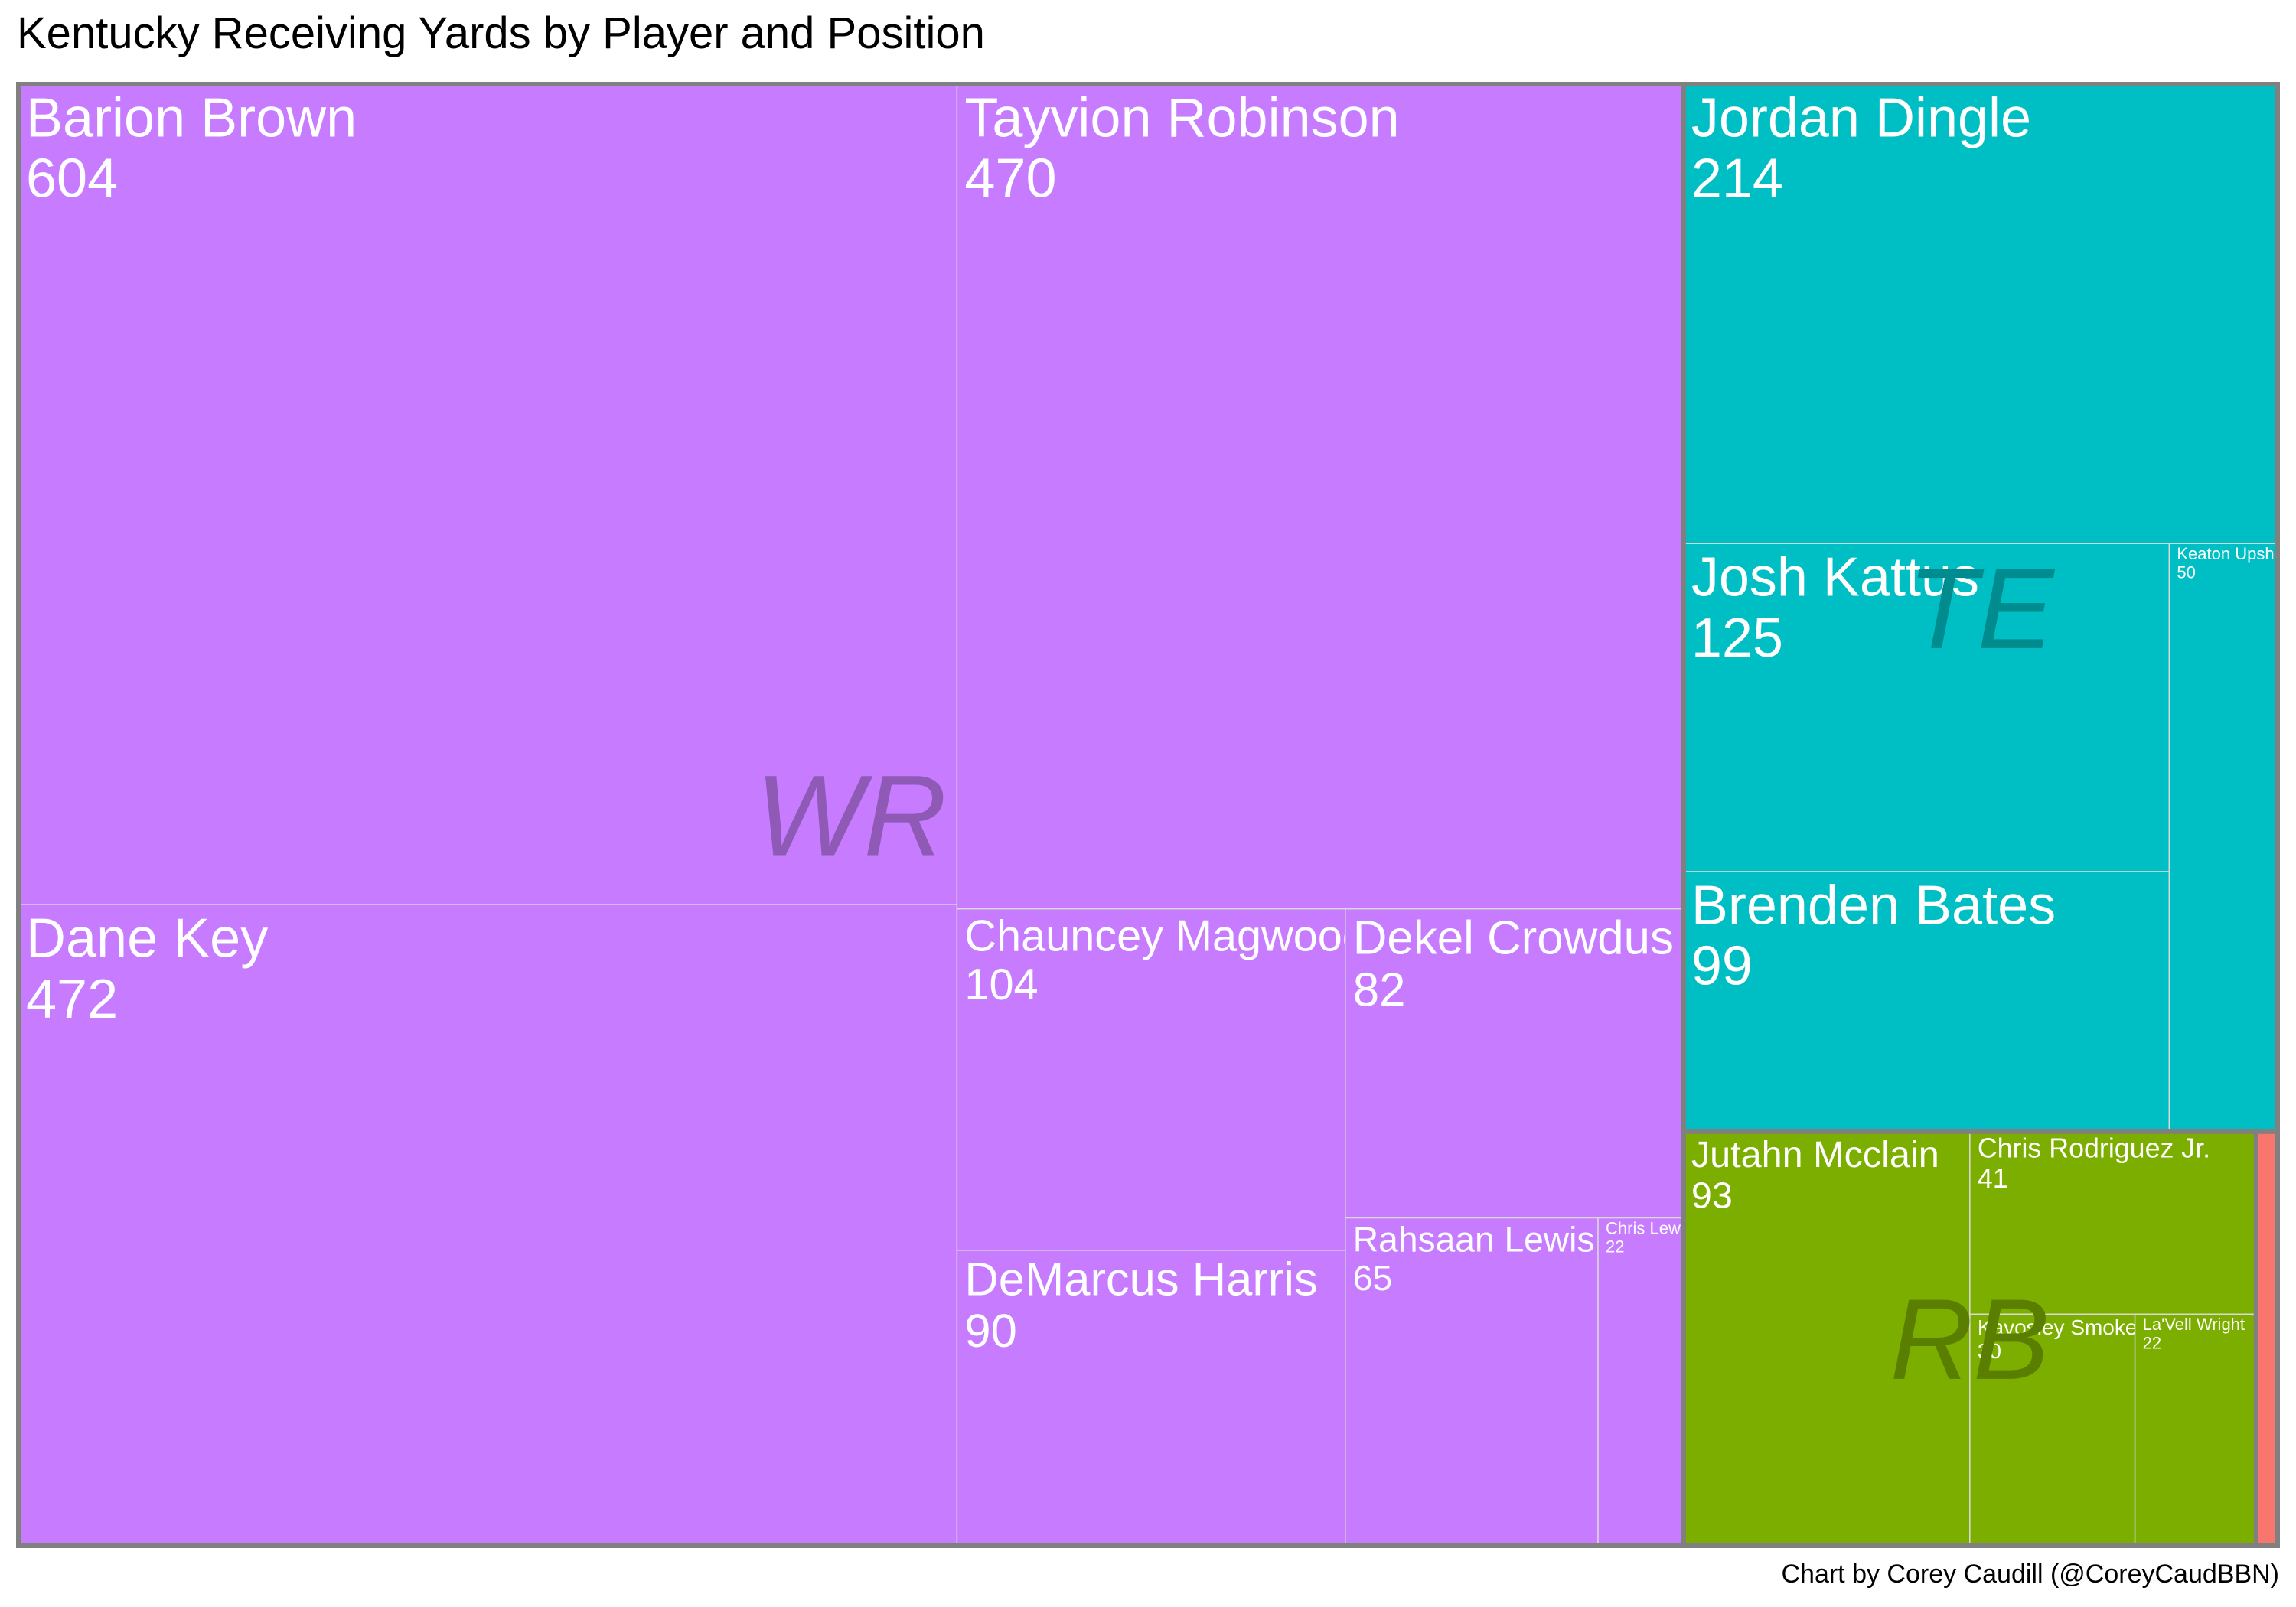  What do you see at coordinates (1474, 1239) in the screenshot?
I see `tile-label-rahsaan-lewis: Rahsaan Lewis` at bounding box center [1474, 1239].